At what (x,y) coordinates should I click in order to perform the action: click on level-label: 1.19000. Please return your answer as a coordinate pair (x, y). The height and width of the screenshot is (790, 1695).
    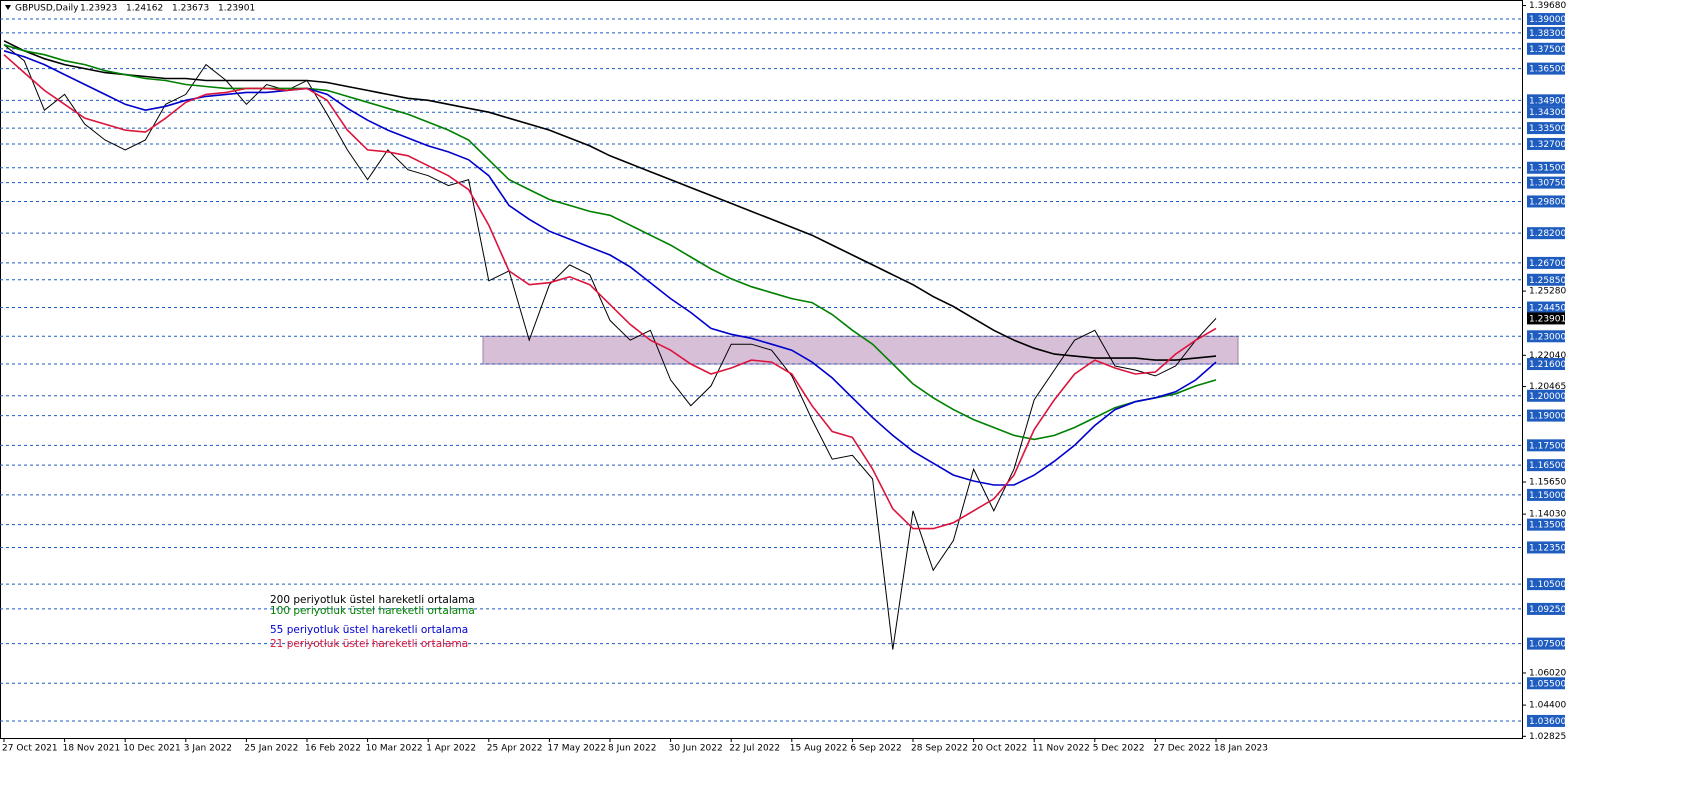
    Looking at the image, I should click on (1547, 417).